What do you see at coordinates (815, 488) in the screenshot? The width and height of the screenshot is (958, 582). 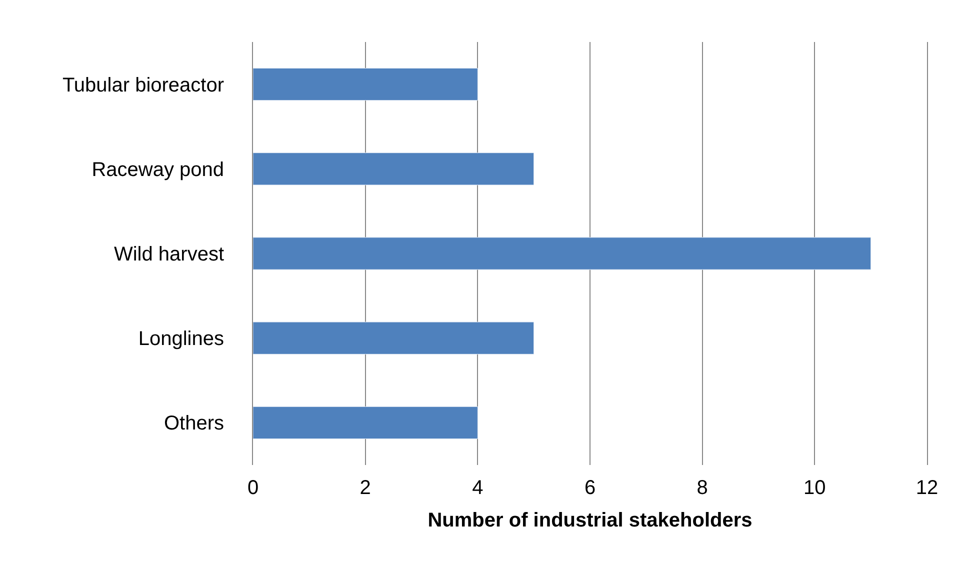 I see `x-tick-label: 10` at bounding box center [815, 488].